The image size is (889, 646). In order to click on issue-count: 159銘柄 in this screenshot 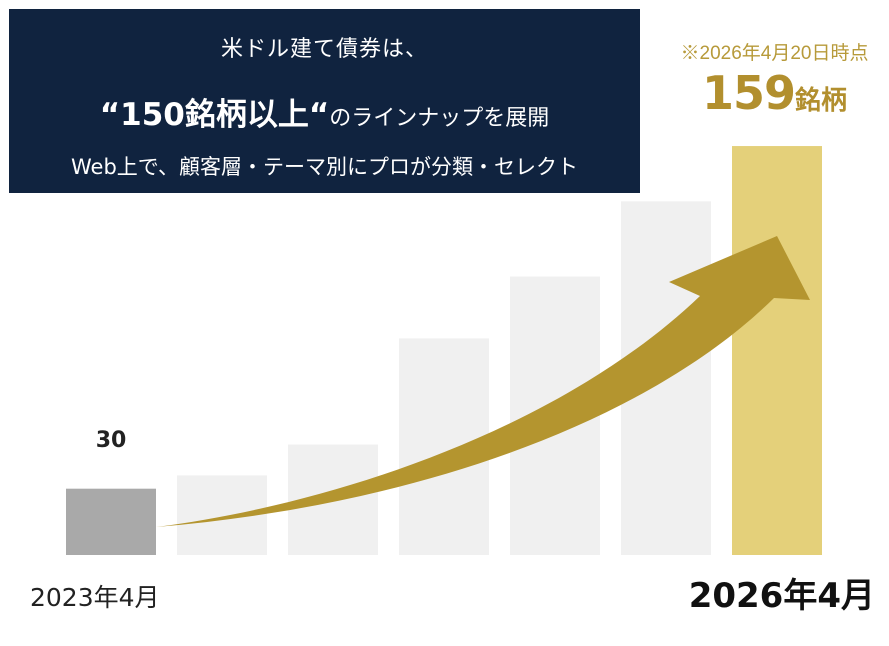, I will do `click(774, 93)`.